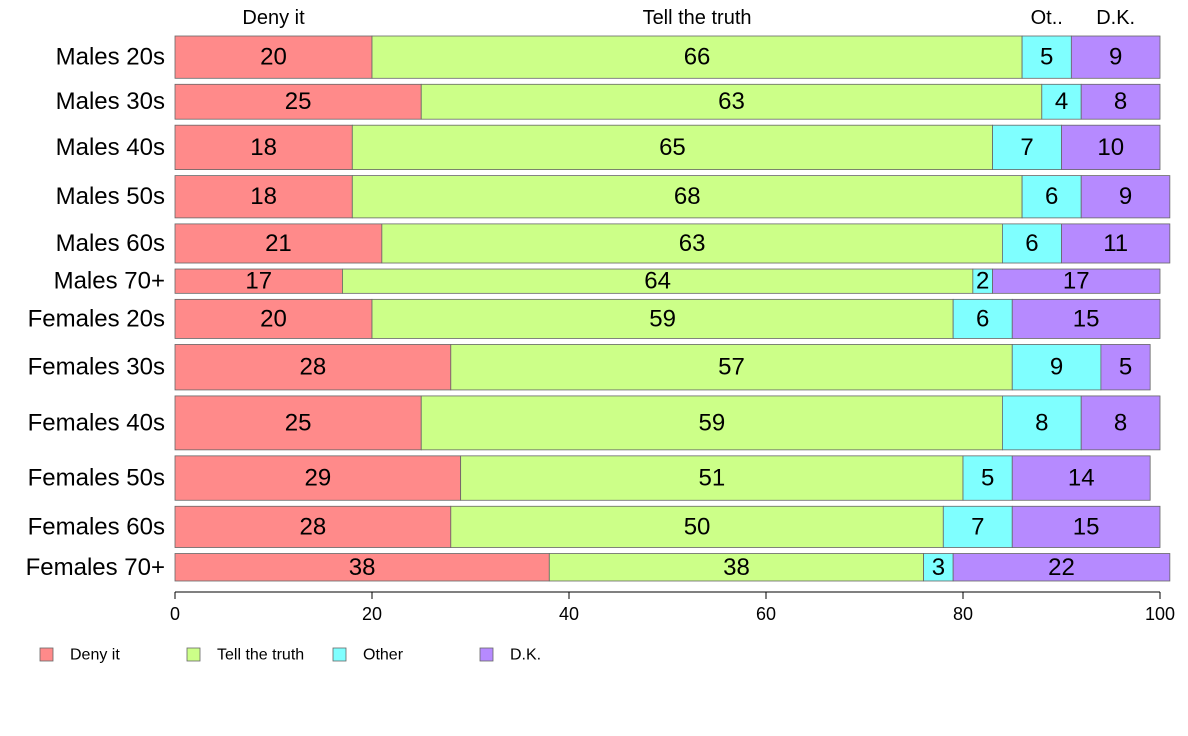  What do you see at coordinates (672, 607) in the screenshot?
I see `x-axis: 0 20 40 60 80 100` at bounding box center [672, 607].